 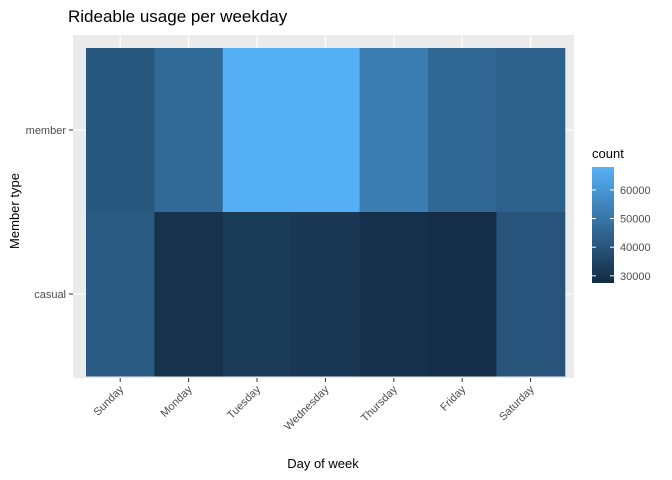 I want to click on x-tick-label: Wednesday, so click(x=307, y=408).